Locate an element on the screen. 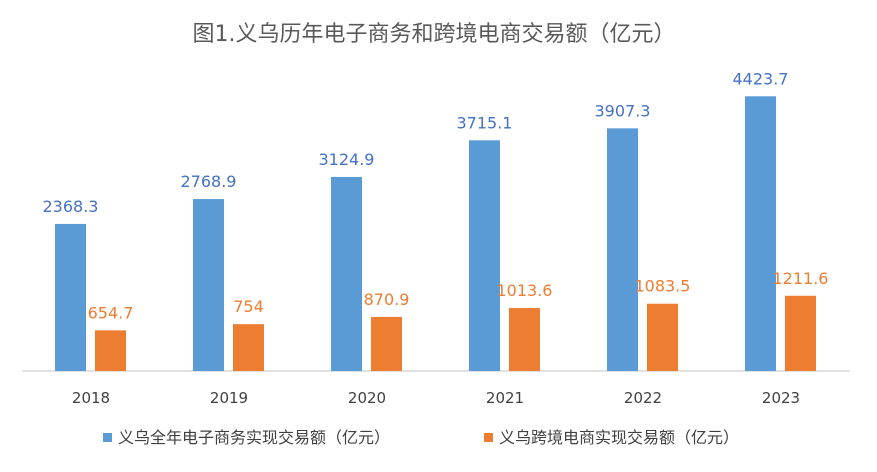  data-label-cross-border-2022: 1083.5 is located at coordinates (663, 286).